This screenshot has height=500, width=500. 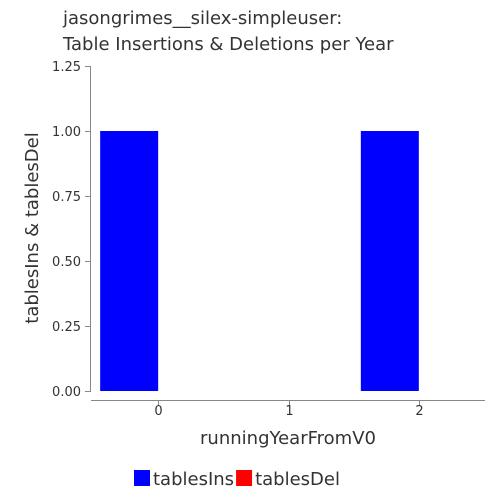 What do you see at coordinates (193, 479) in the screenshot?
I see `legend-label-tablesIns: tablesIns` at bounding box center [193, 479].